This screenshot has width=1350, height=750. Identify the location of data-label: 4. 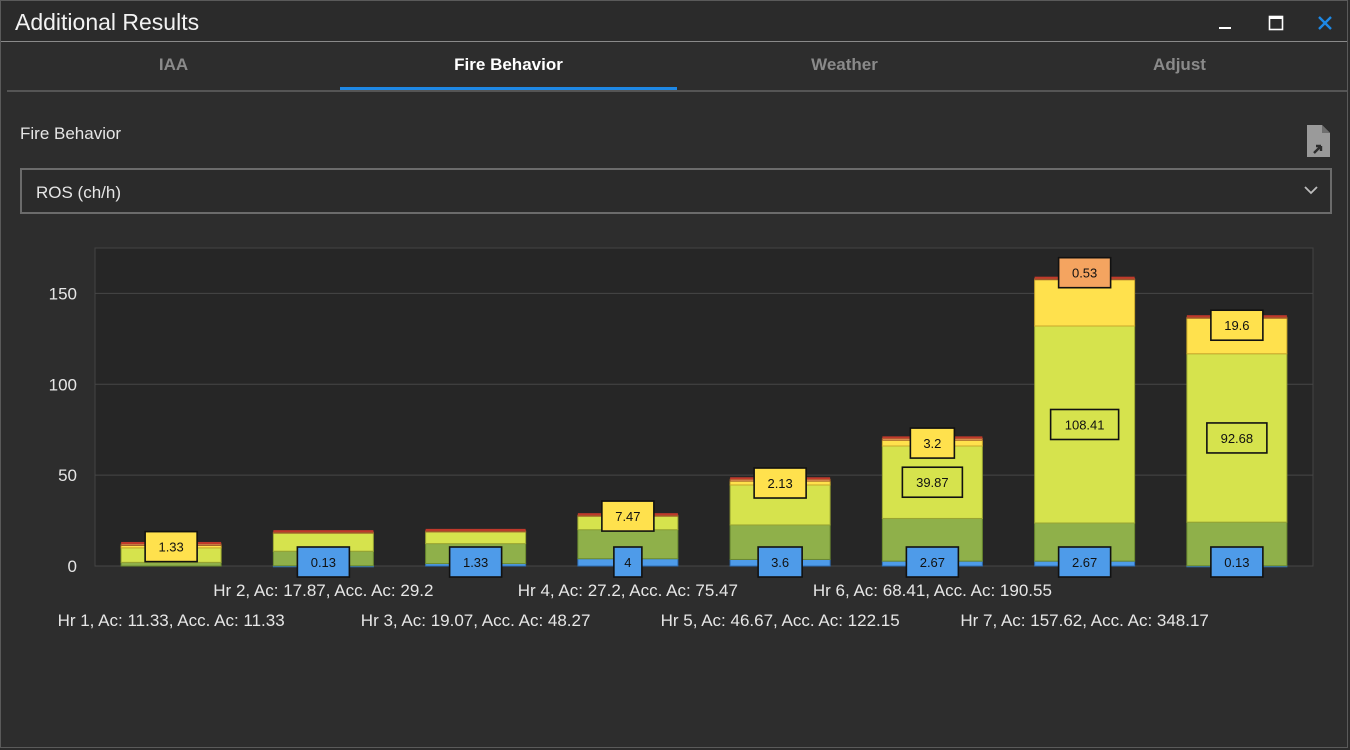
(627, 562).